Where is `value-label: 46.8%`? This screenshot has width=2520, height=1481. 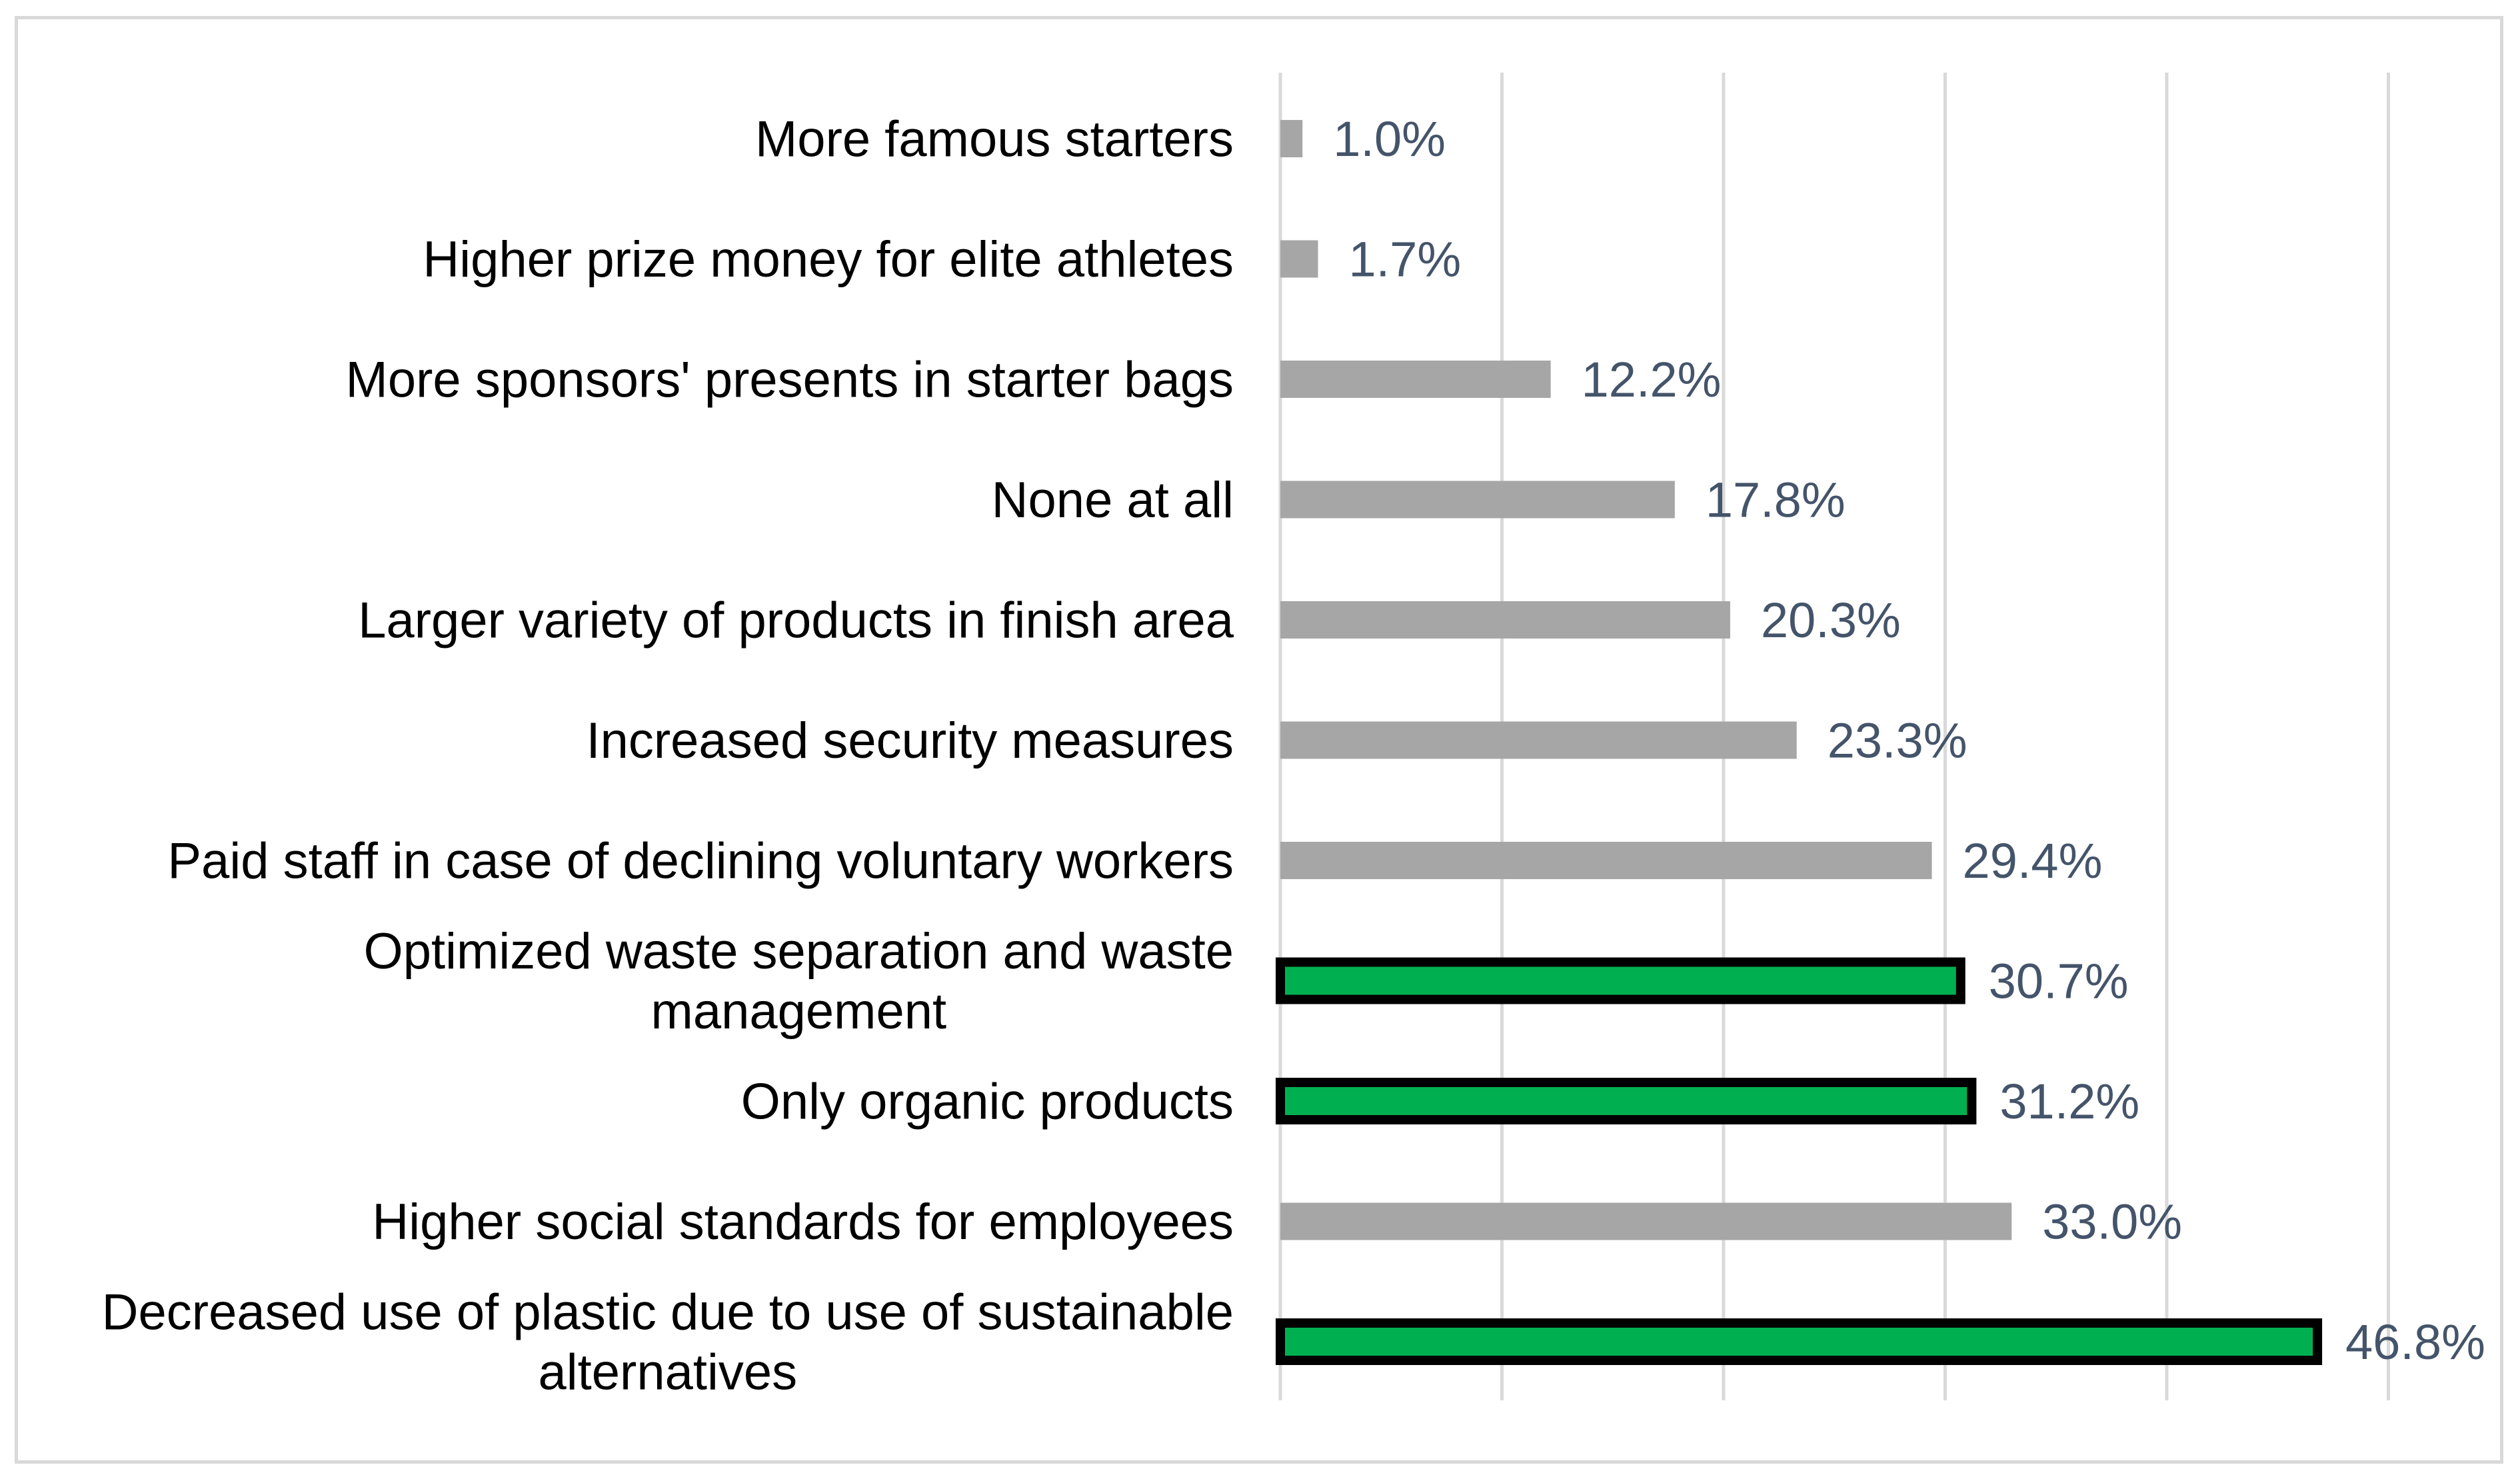 value-label: 46.8% is located at coordinates (2415, 1342).